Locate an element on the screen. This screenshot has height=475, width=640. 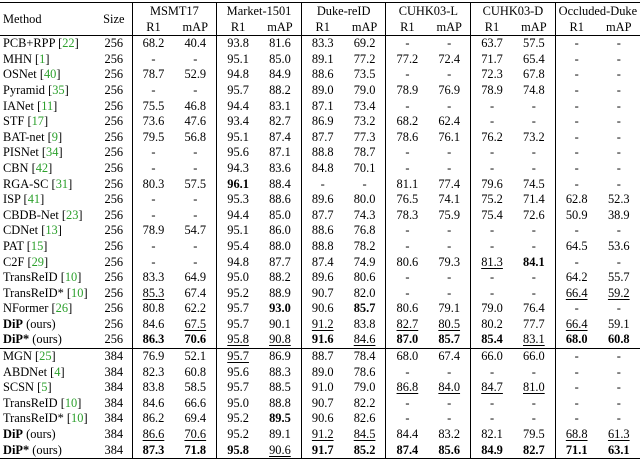
value-text: 80.0 is located at coordinates (364, 199).